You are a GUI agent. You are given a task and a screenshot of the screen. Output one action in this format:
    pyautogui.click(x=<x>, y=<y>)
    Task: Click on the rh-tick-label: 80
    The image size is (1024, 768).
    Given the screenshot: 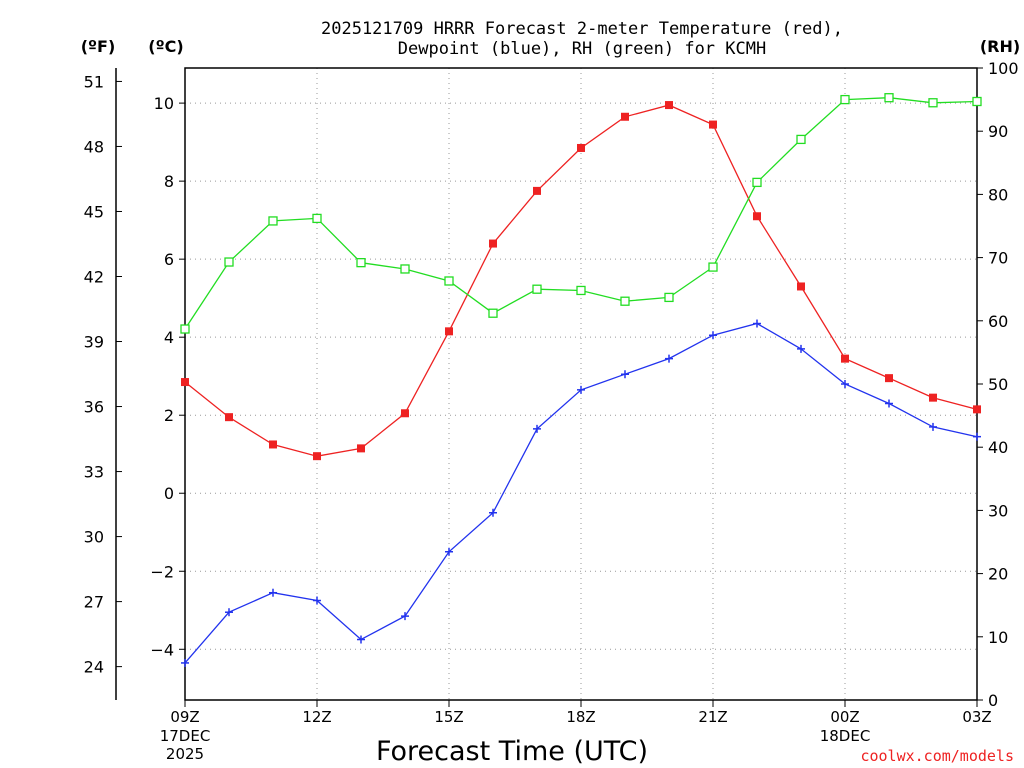 What is the action you would take?
    pyautogui.click(x=998, y=194)
    